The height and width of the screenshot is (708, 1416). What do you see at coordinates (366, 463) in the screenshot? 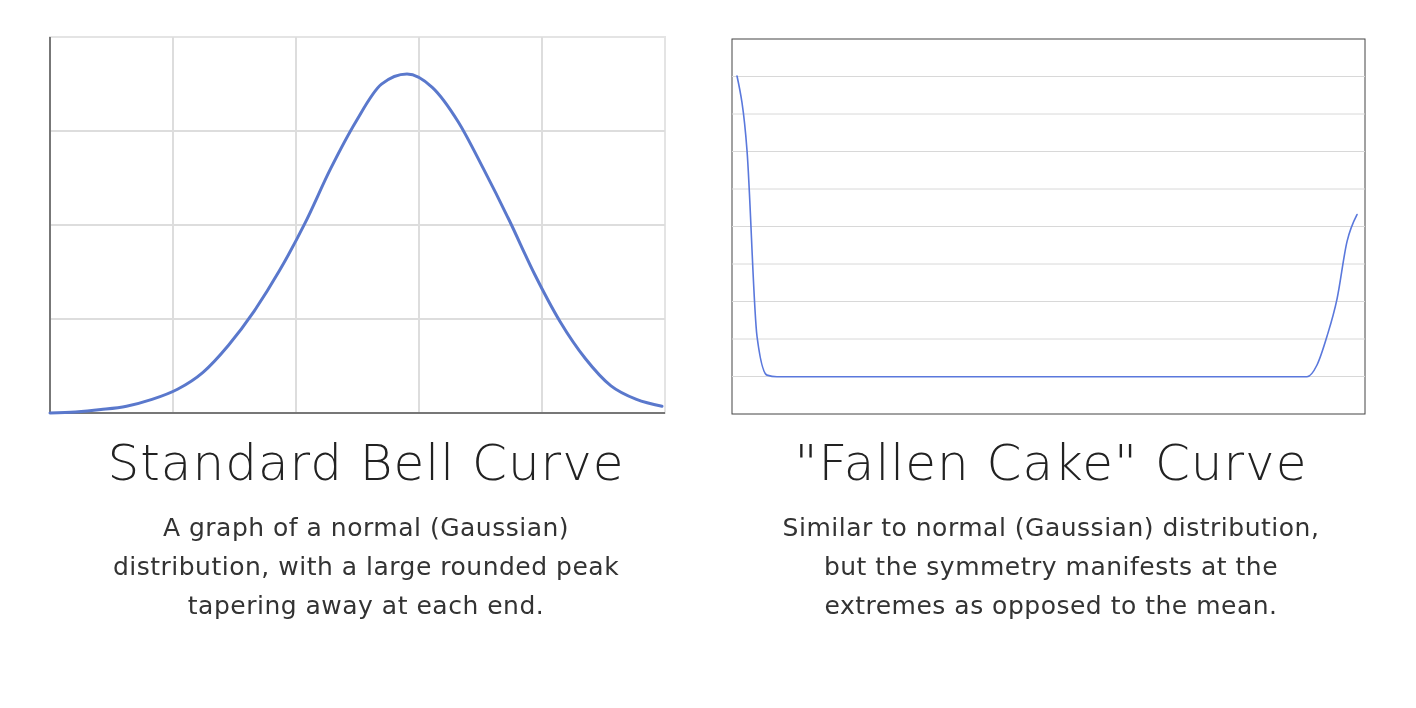
I see `text: Standard Bell Curve` at bounding box center [366, 463].